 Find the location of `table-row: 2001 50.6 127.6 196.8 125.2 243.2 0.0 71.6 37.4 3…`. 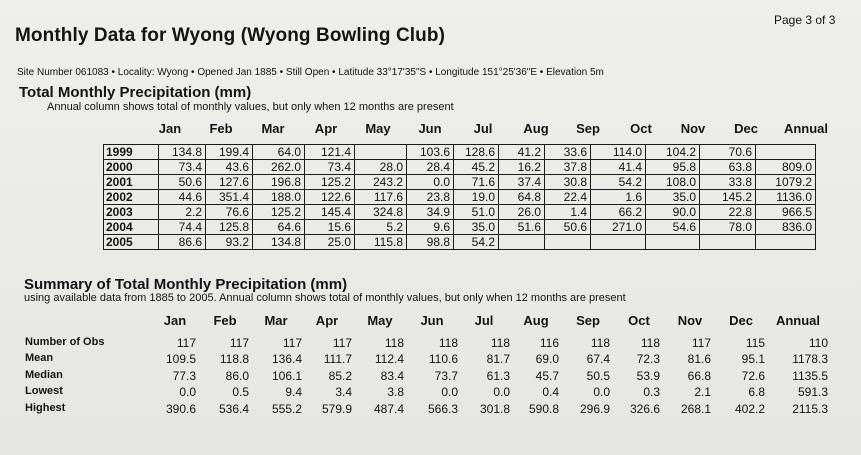

table-row: 2001 50.6 127.6 196.8 125.2 243.2 0.0 71.6 37.4 3… is located at coordinates (459, 182).